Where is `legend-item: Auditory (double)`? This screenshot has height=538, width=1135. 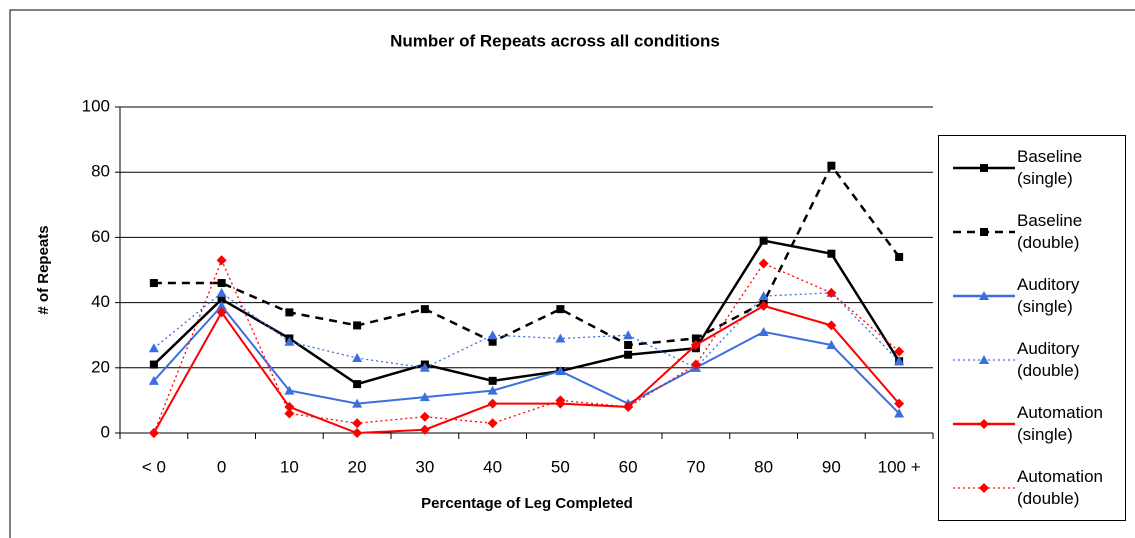 legend-item: Auditory (double) is located at coordinates (1032, 360).